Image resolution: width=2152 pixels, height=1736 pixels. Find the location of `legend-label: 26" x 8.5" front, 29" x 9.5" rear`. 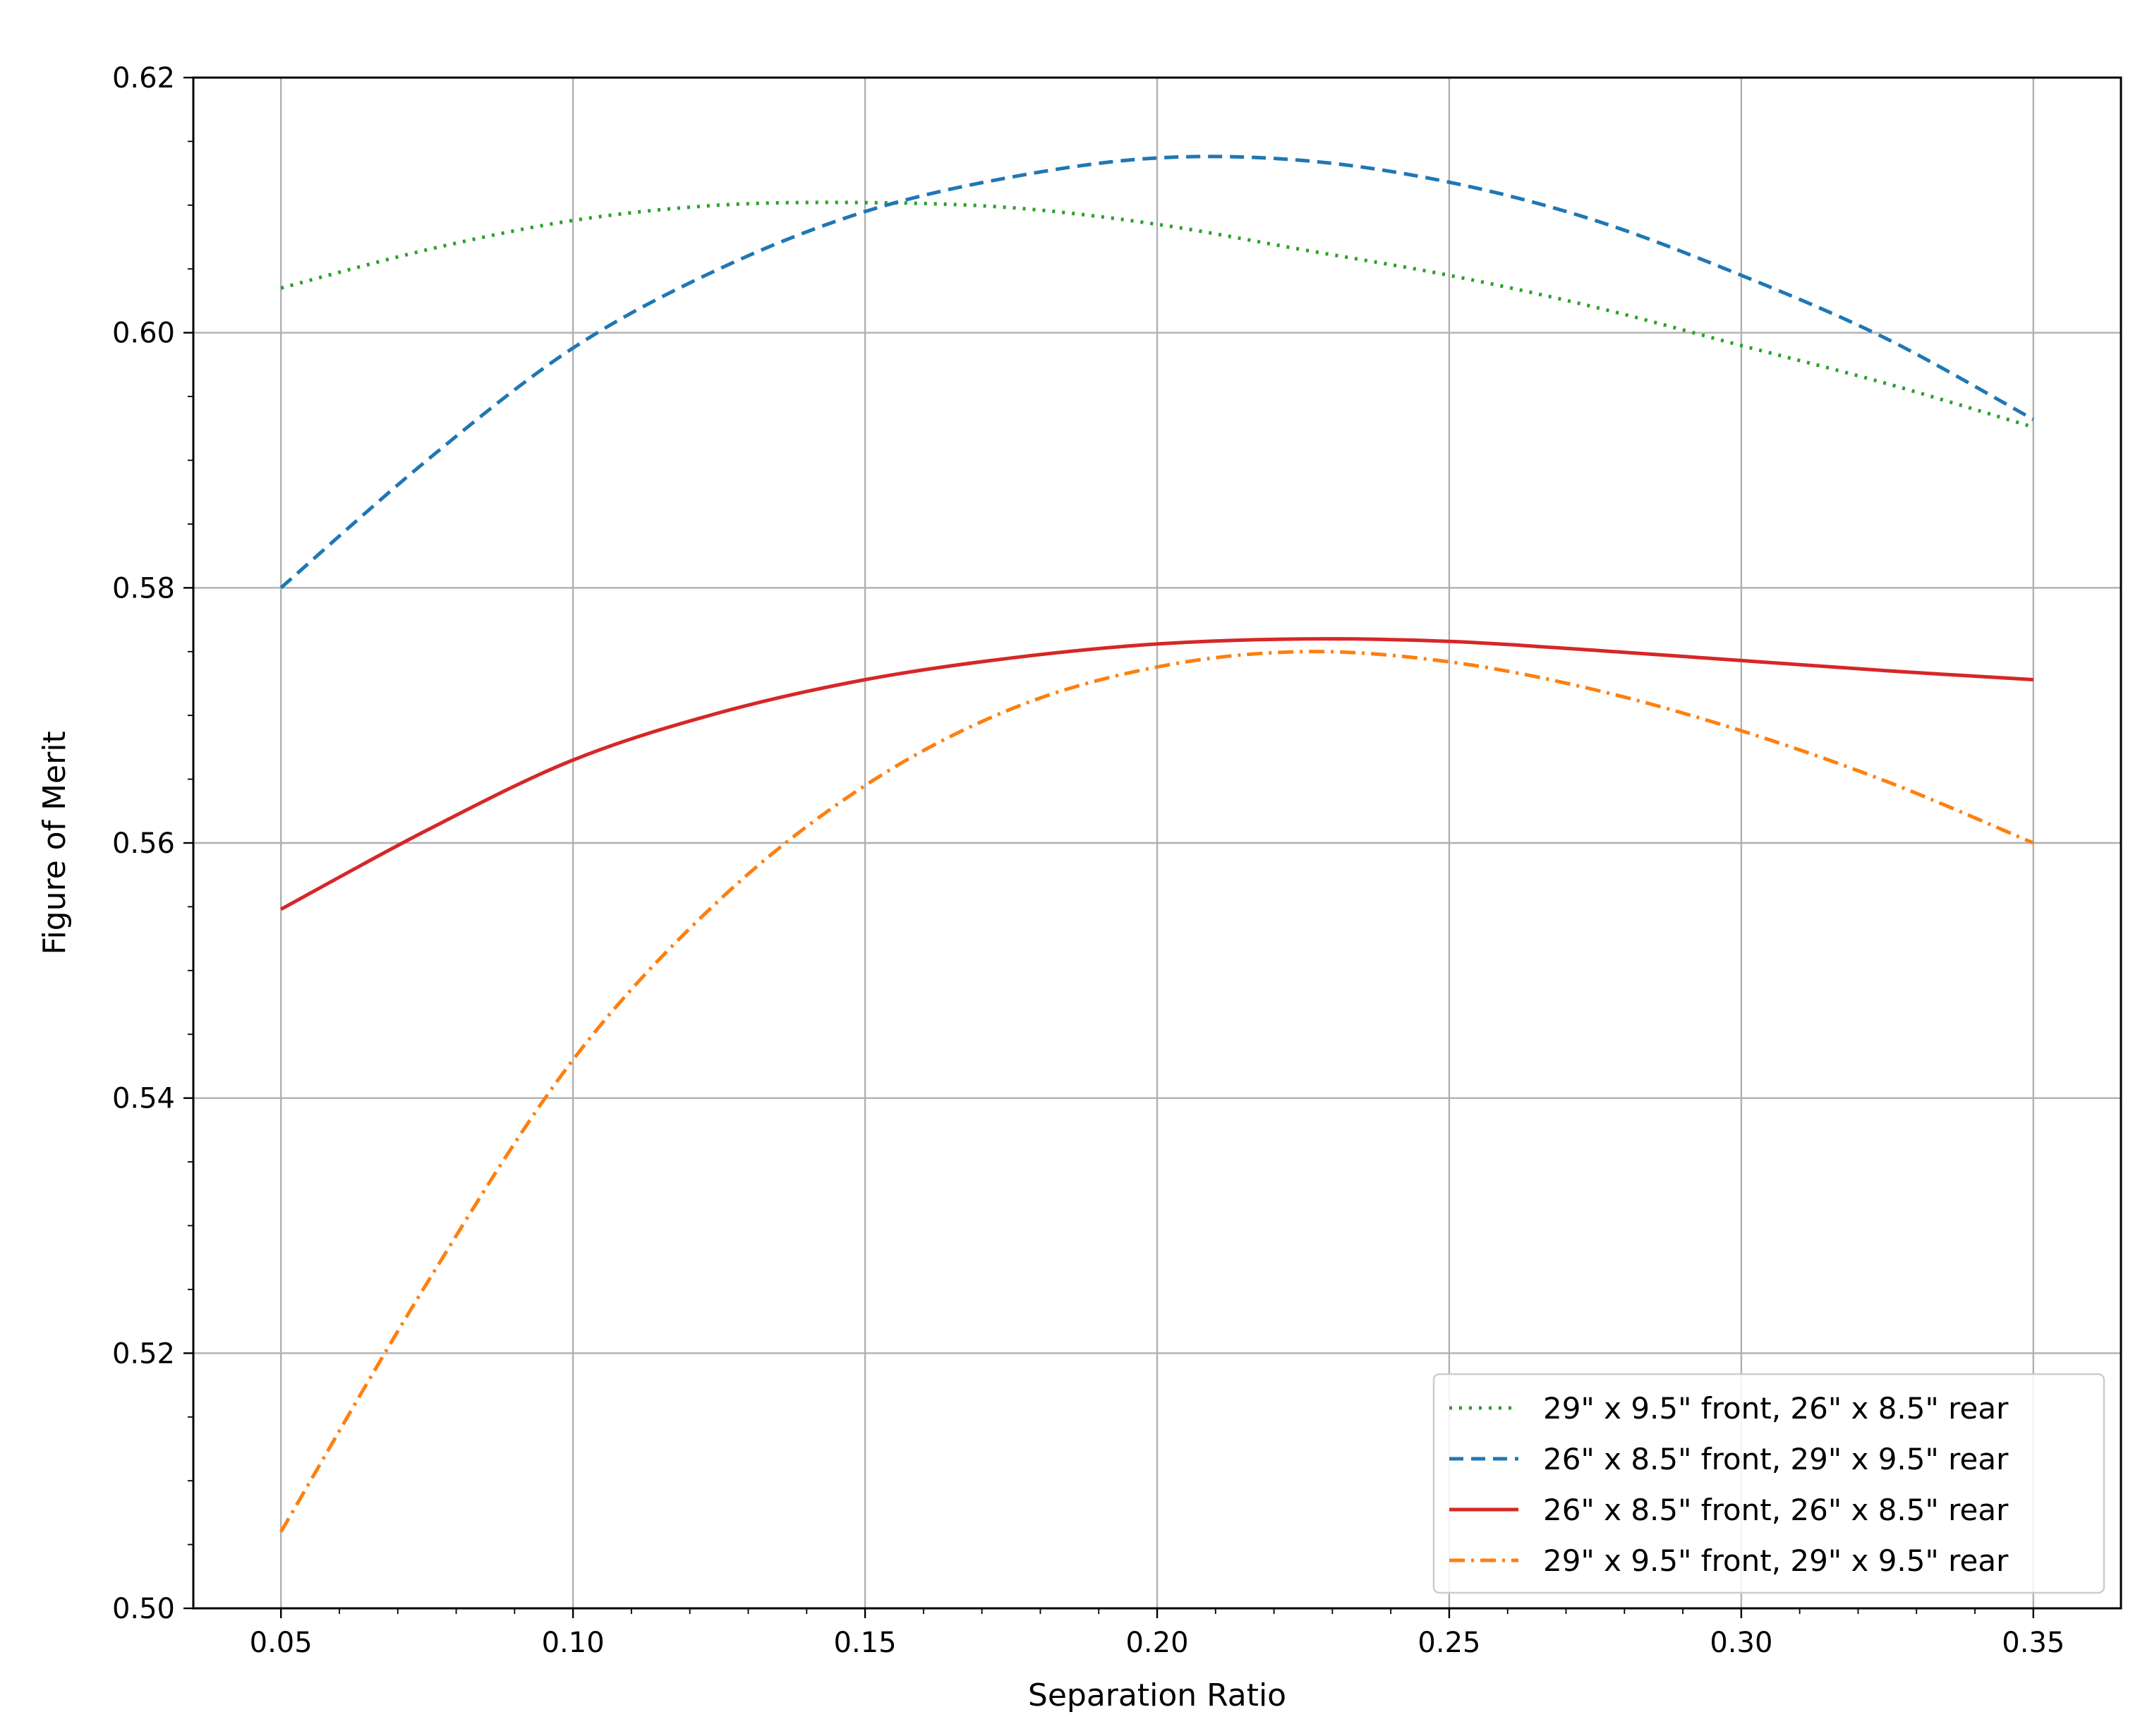

legend-label: 26" x 8.5" front, 29" x 9.5" rear is located at coordinates (1776, 1459).